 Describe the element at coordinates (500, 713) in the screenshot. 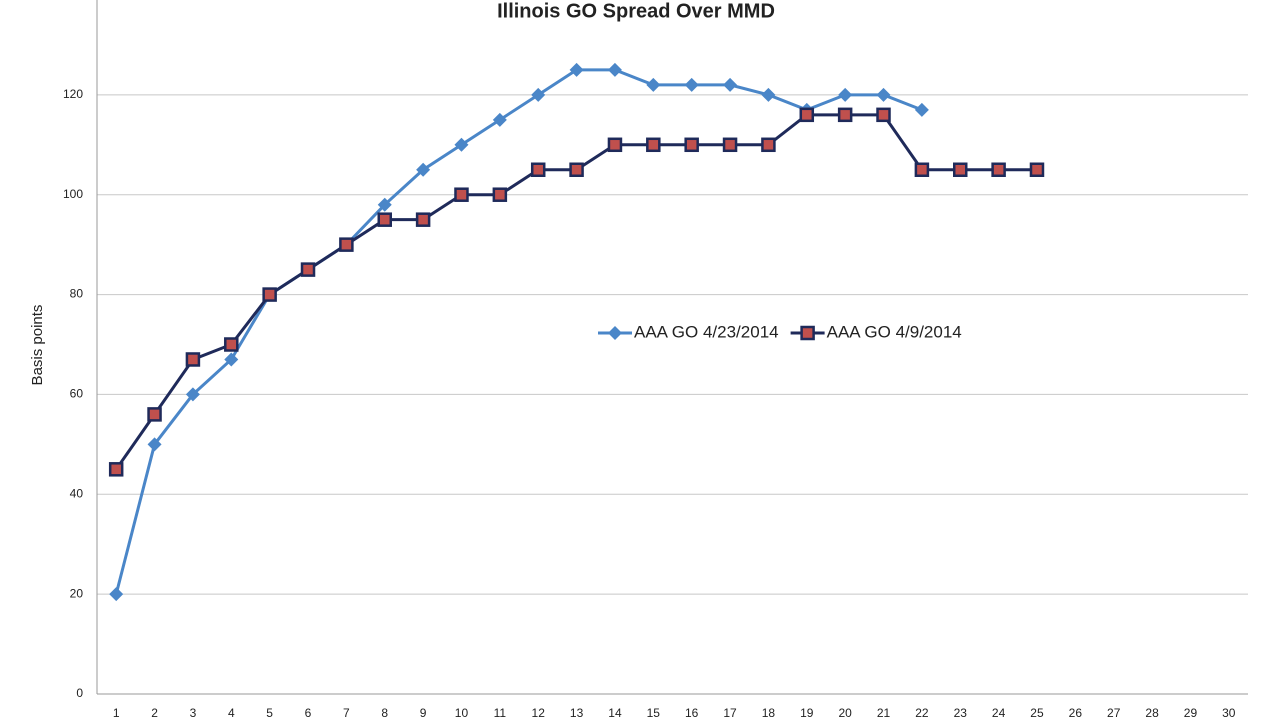

I see `x-tick-label: 11` at that location.